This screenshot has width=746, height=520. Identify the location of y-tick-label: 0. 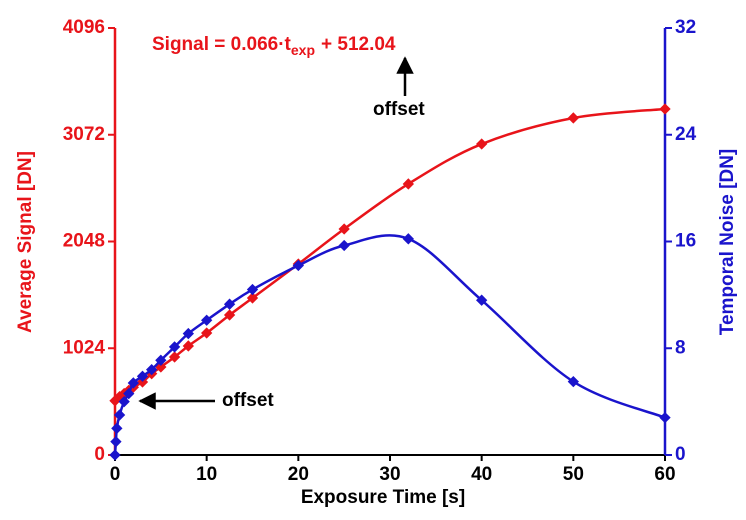
(99, 454).